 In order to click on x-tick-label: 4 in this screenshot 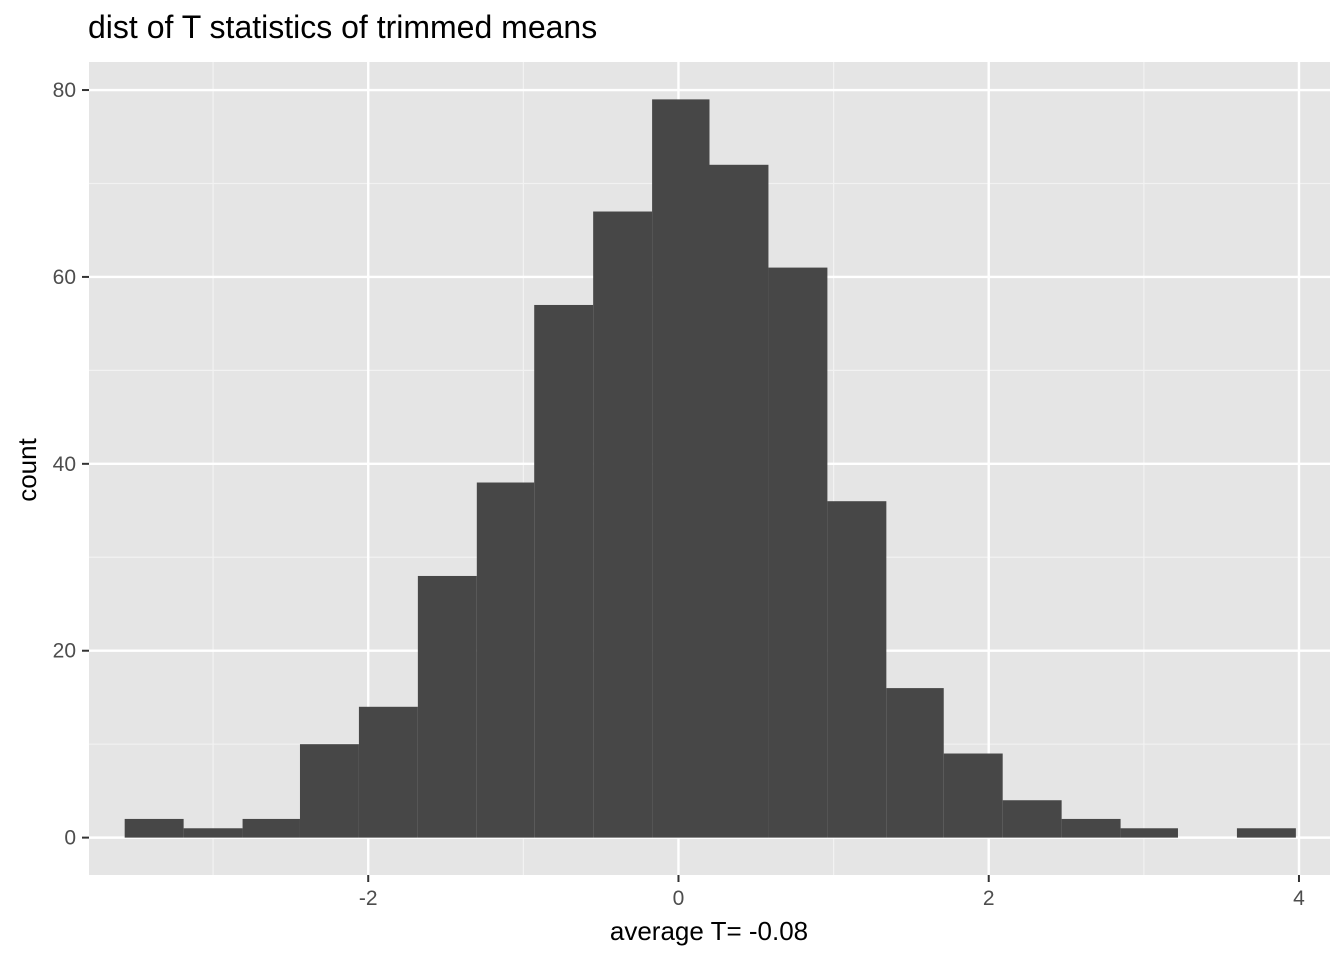, I will do `click(1299, 898)`.